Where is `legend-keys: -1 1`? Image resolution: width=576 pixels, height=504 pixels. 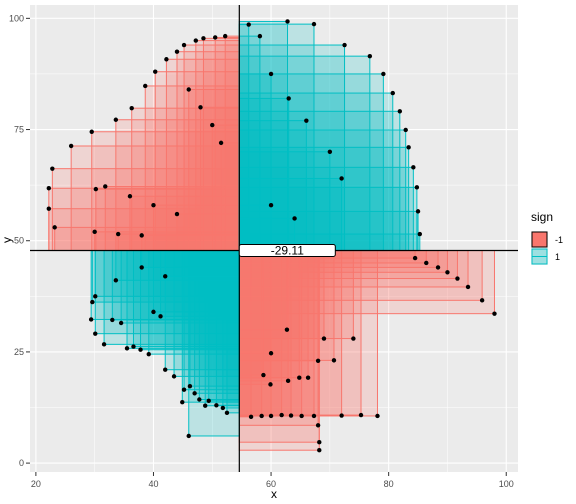 legend-keys: -1 1 is located at coordinates (547, 248).